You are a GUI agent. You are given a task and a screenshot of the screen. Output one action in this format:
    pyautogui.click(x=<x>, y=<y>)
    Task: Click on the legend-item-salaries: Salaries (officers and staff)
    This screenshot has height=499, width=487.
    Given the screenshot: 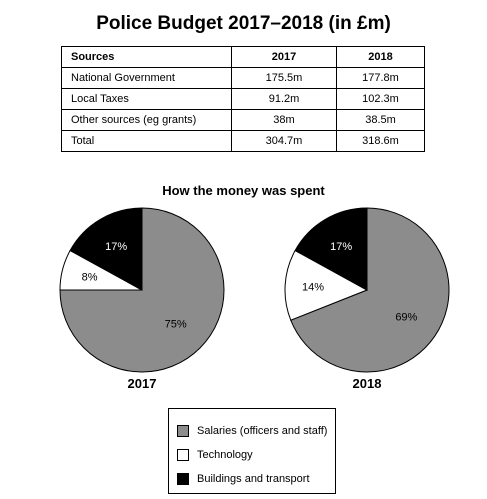 What is the action you would take?
    pyautogui.click(x=252, y=431)
    